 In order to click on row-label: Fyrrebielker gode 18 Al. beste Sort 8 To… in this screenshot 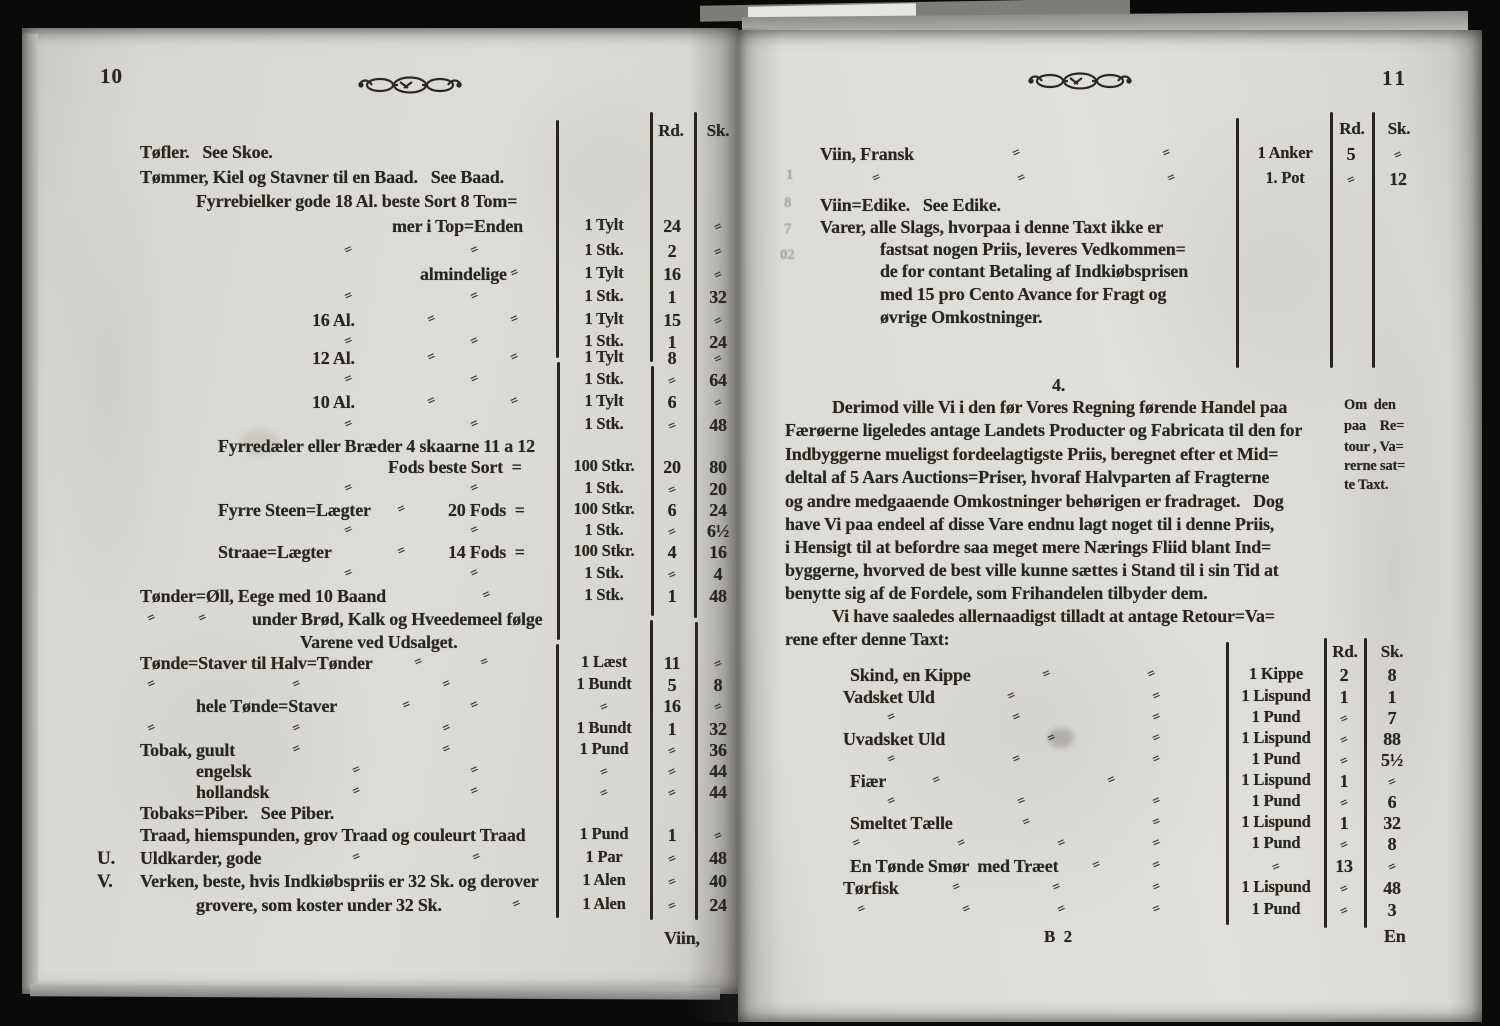, I will do `click(357, 201)`.